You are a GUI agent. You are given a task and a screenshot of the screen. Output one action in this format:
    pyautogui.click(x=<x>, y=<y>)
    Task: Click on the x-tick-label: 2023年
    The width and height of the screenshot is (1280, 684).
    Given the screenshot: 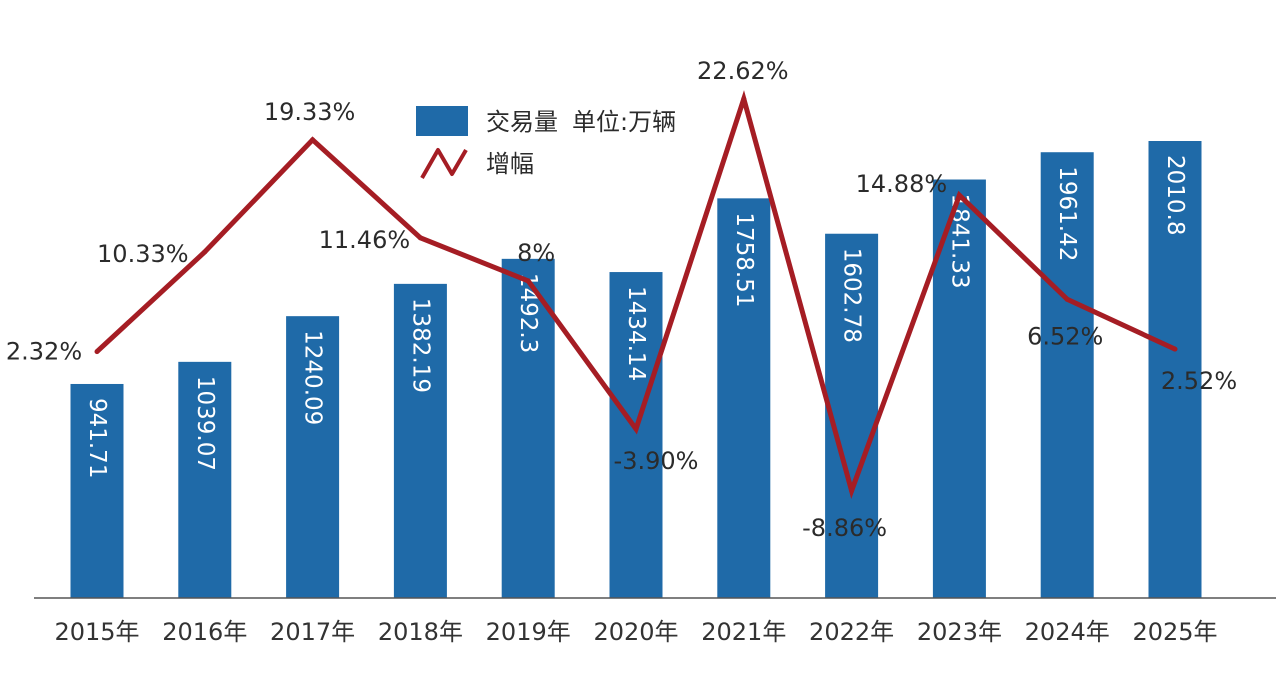 What is the action you would take?
    pyautogui.click(x=959, y=632)
    